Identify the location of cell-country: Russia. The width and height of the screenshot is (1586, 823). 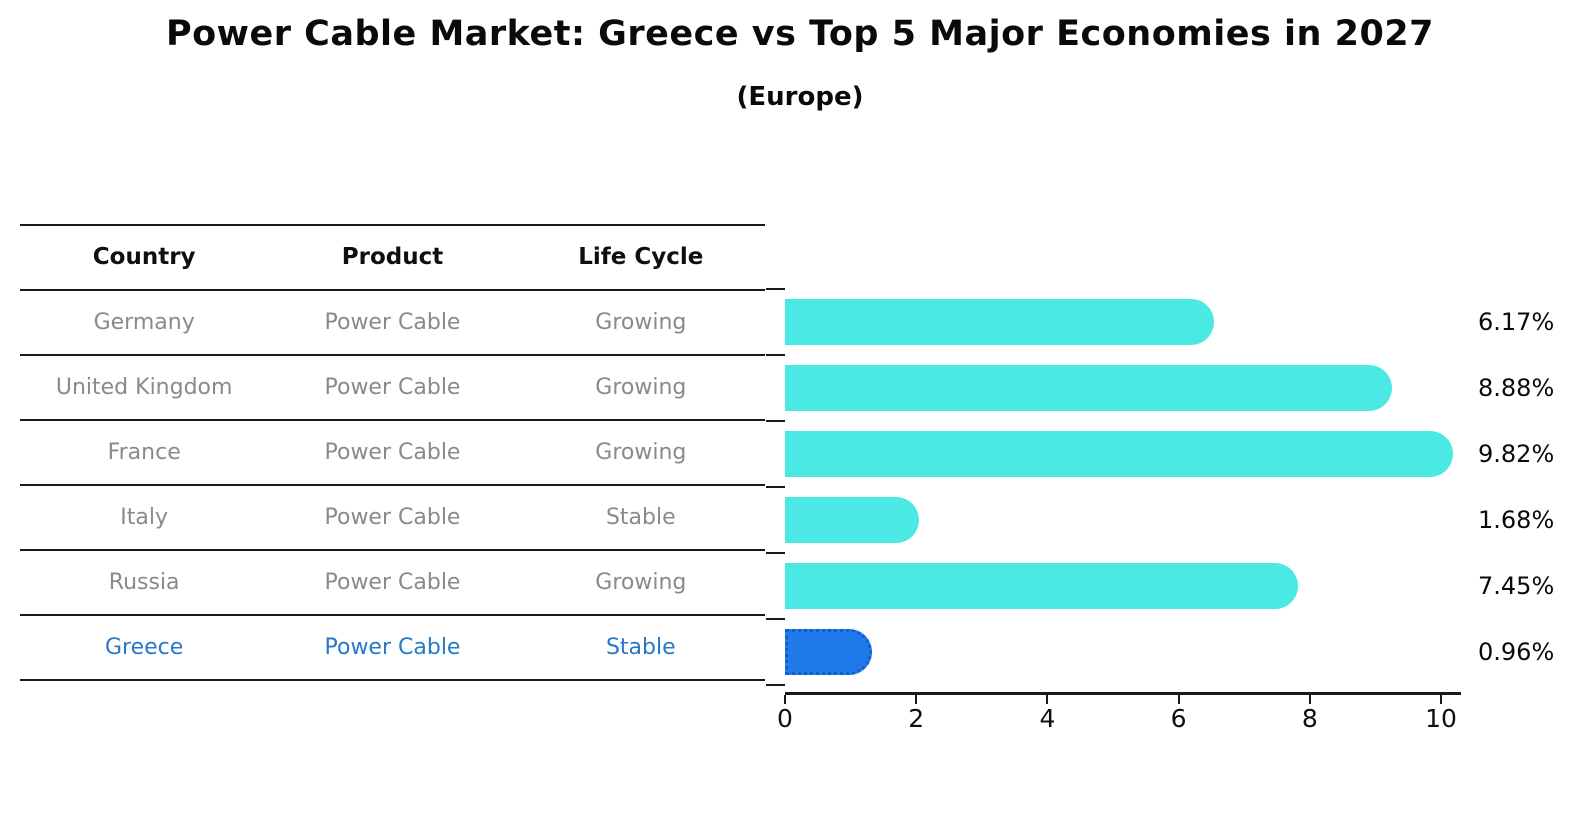
(144, 582).